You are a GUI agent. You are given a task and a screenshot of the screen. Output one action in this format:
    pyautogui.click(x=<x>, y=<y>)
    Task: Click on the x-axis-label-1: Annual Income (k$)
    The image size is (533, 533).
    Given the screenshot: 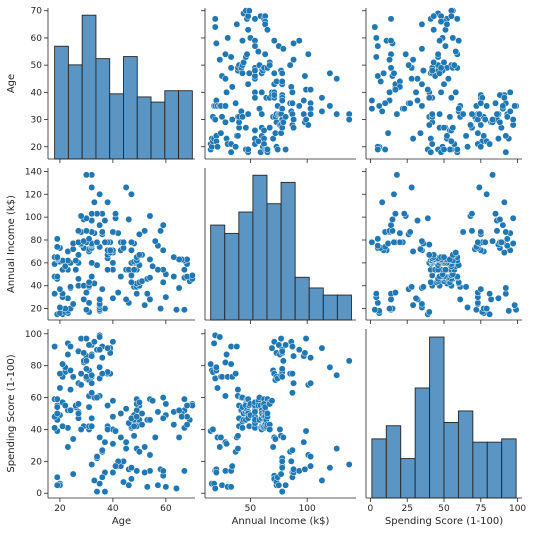 What is the action you would take?
    pyautogui.click(x=281, y=521)
    